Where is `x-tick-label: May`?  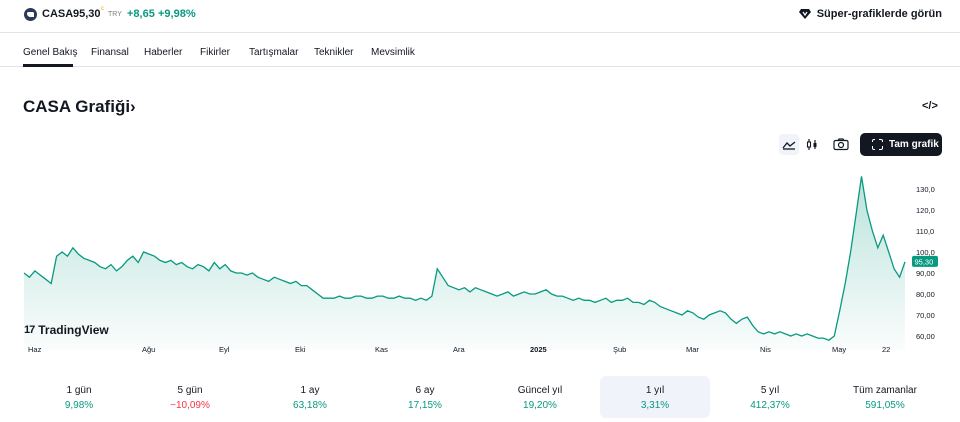
x-tick-label: May is located at coordinates (839, 349).